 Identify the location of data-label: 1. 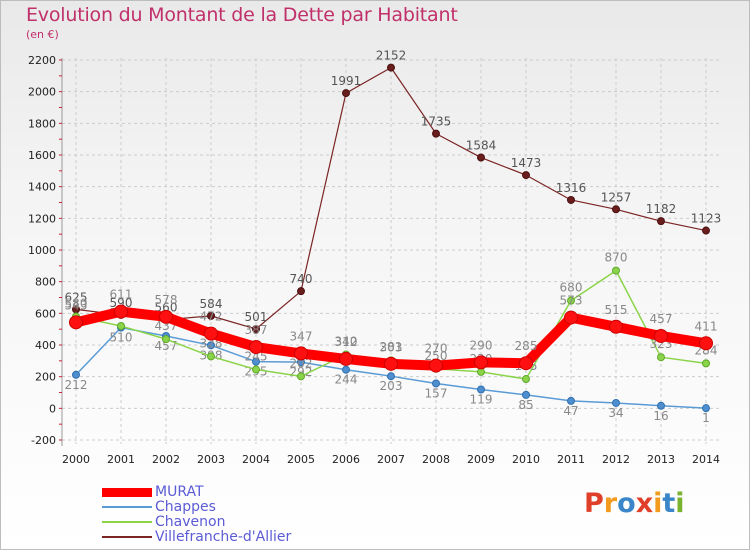
(706, 418).